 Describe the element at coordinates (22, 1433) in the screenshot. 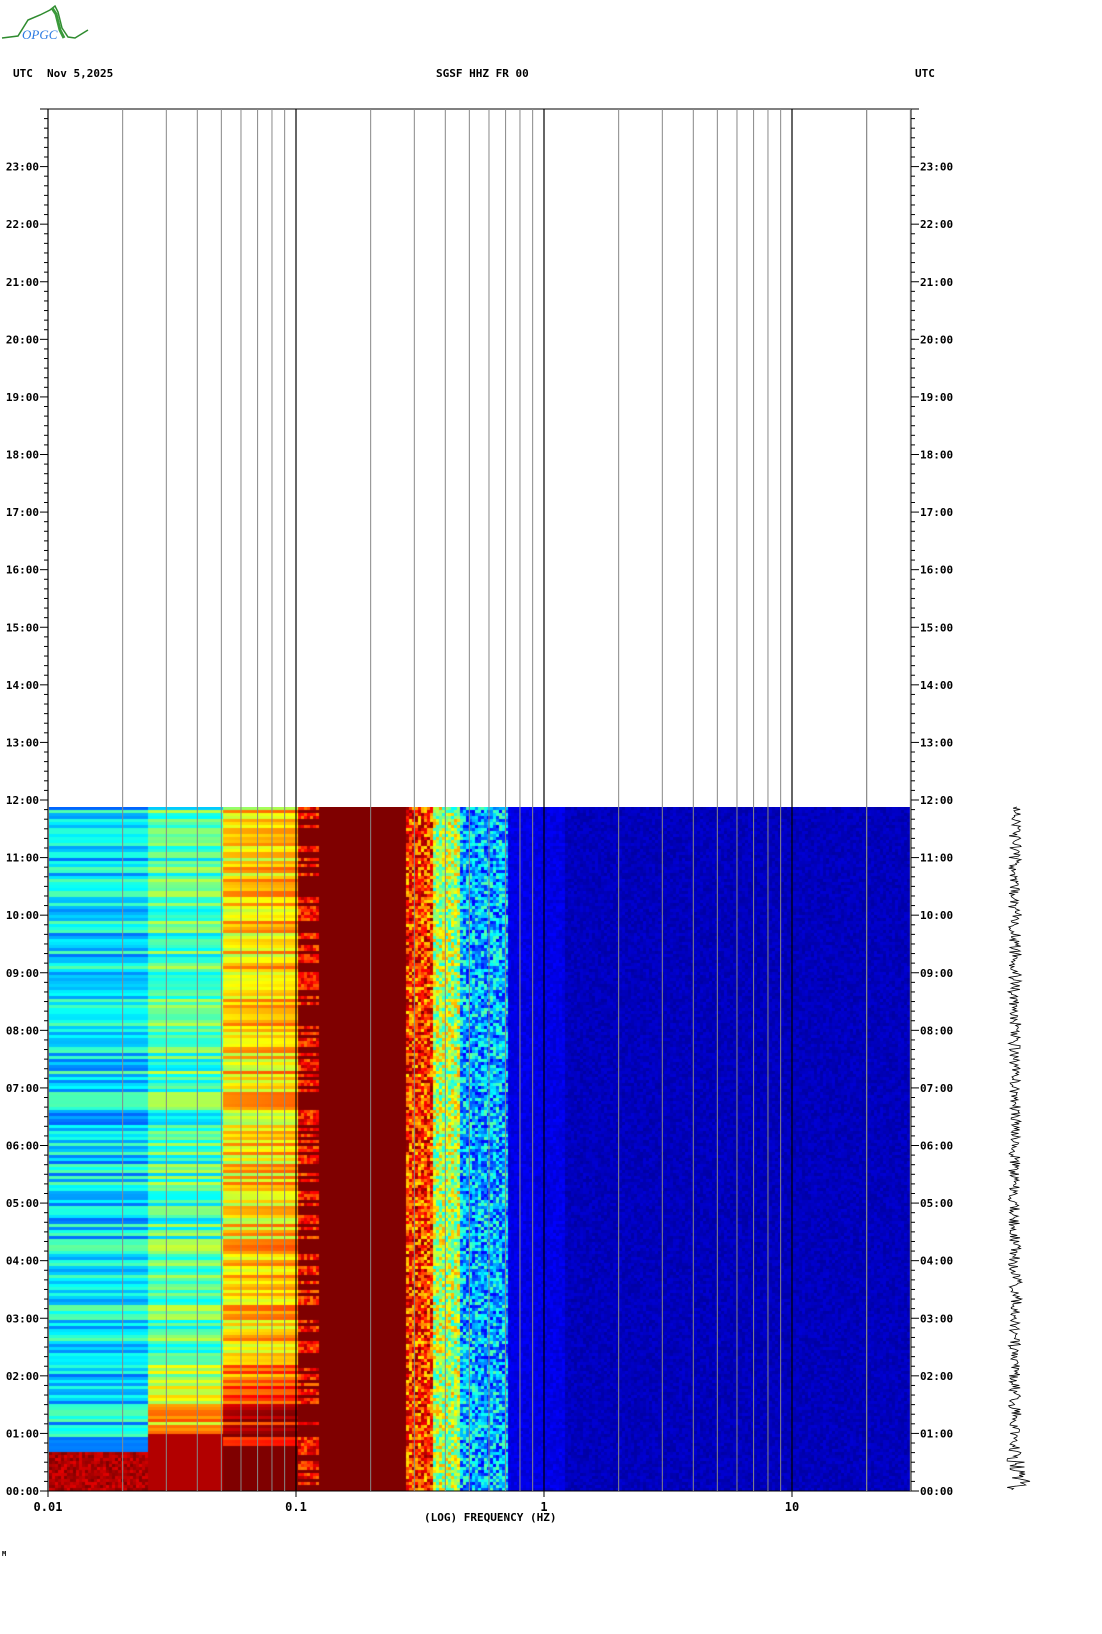

I see `left-hour-label: 01:00` at that location.